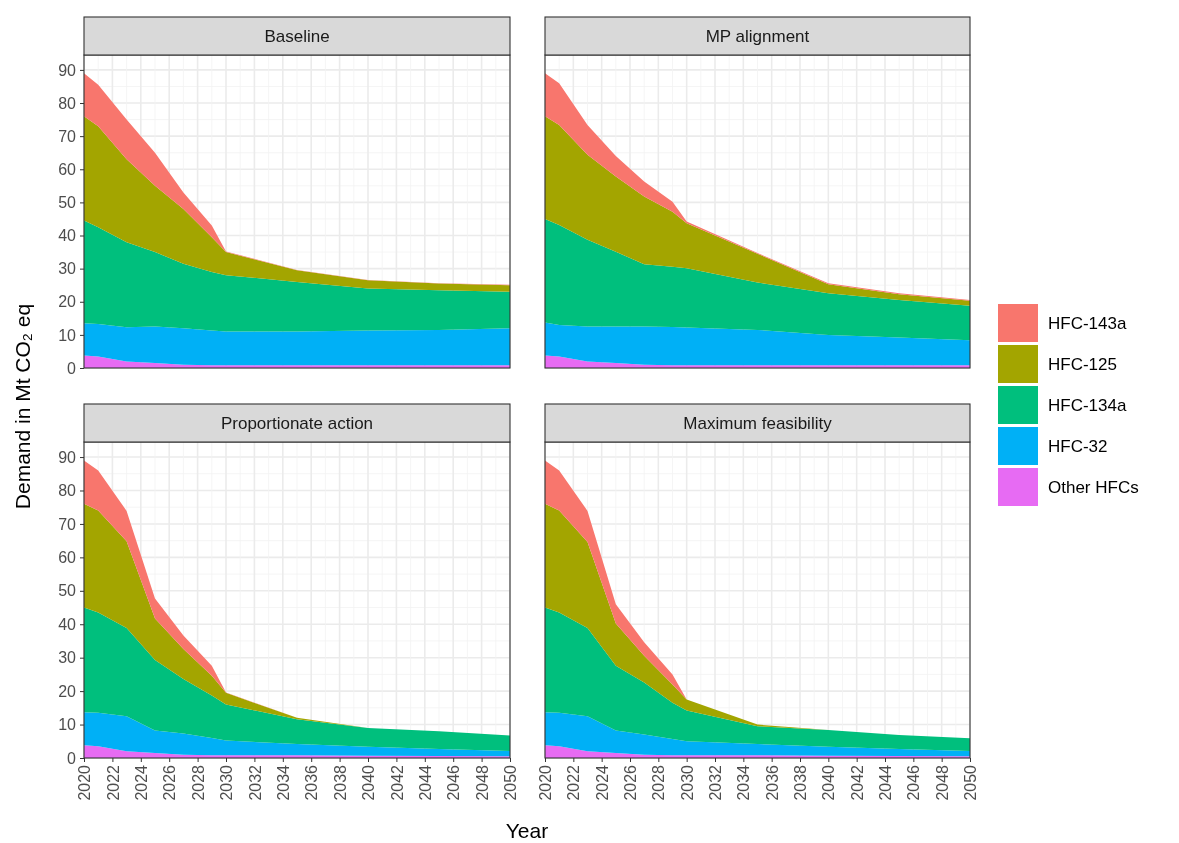 Image resolution: width=1179 pixels, height=843 pixels. Describe the element at coordinates (1087, 405) in the screenshot. I see `legend-label: HFC-134a` at that location.